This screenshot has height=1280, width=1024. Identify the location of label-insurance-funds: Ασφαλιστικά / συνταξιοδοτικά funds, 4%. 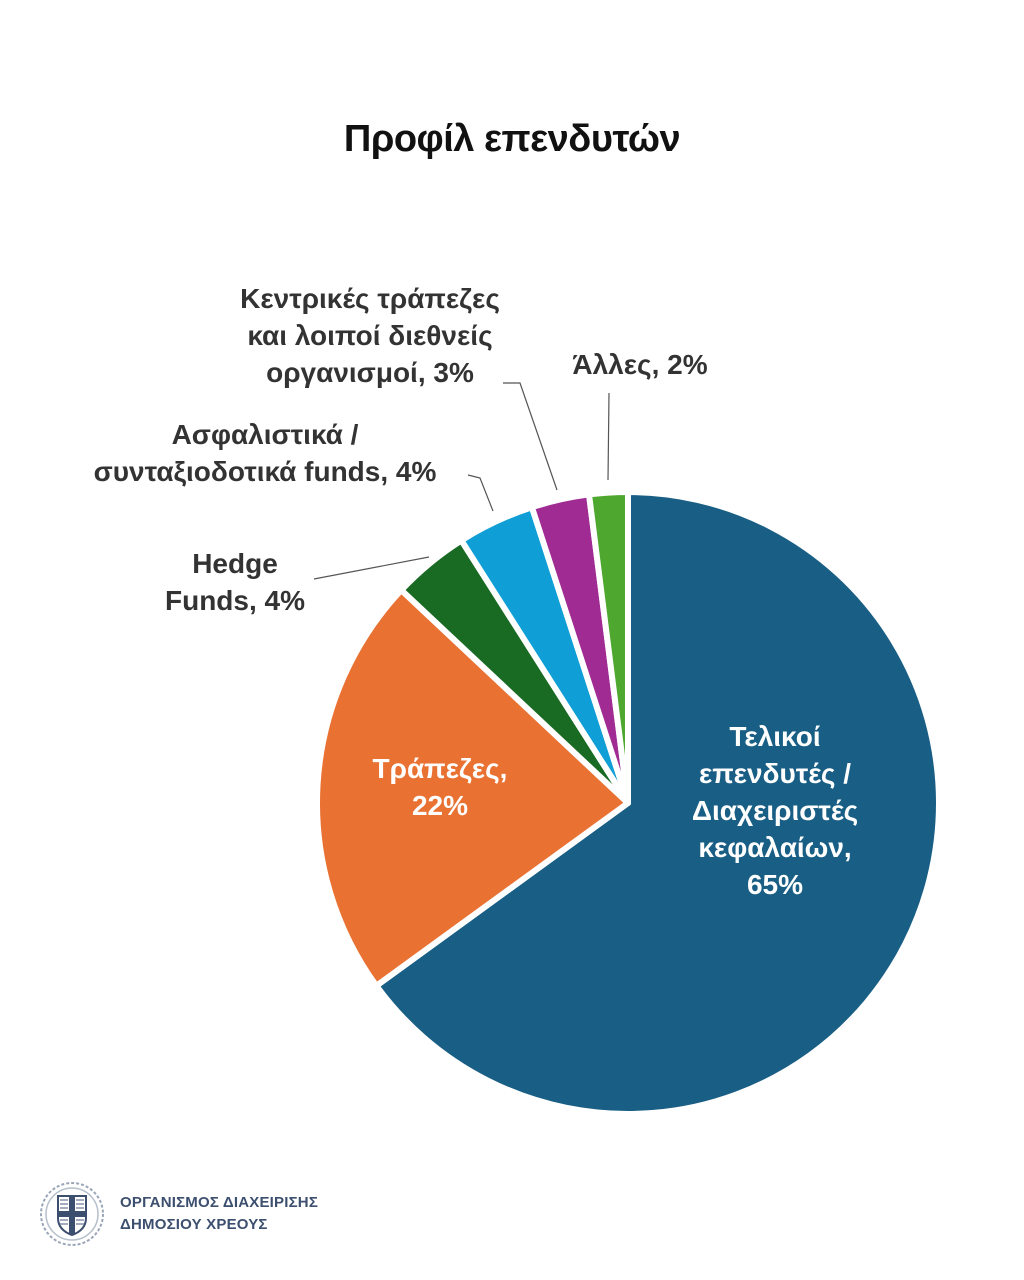
(265, 453).